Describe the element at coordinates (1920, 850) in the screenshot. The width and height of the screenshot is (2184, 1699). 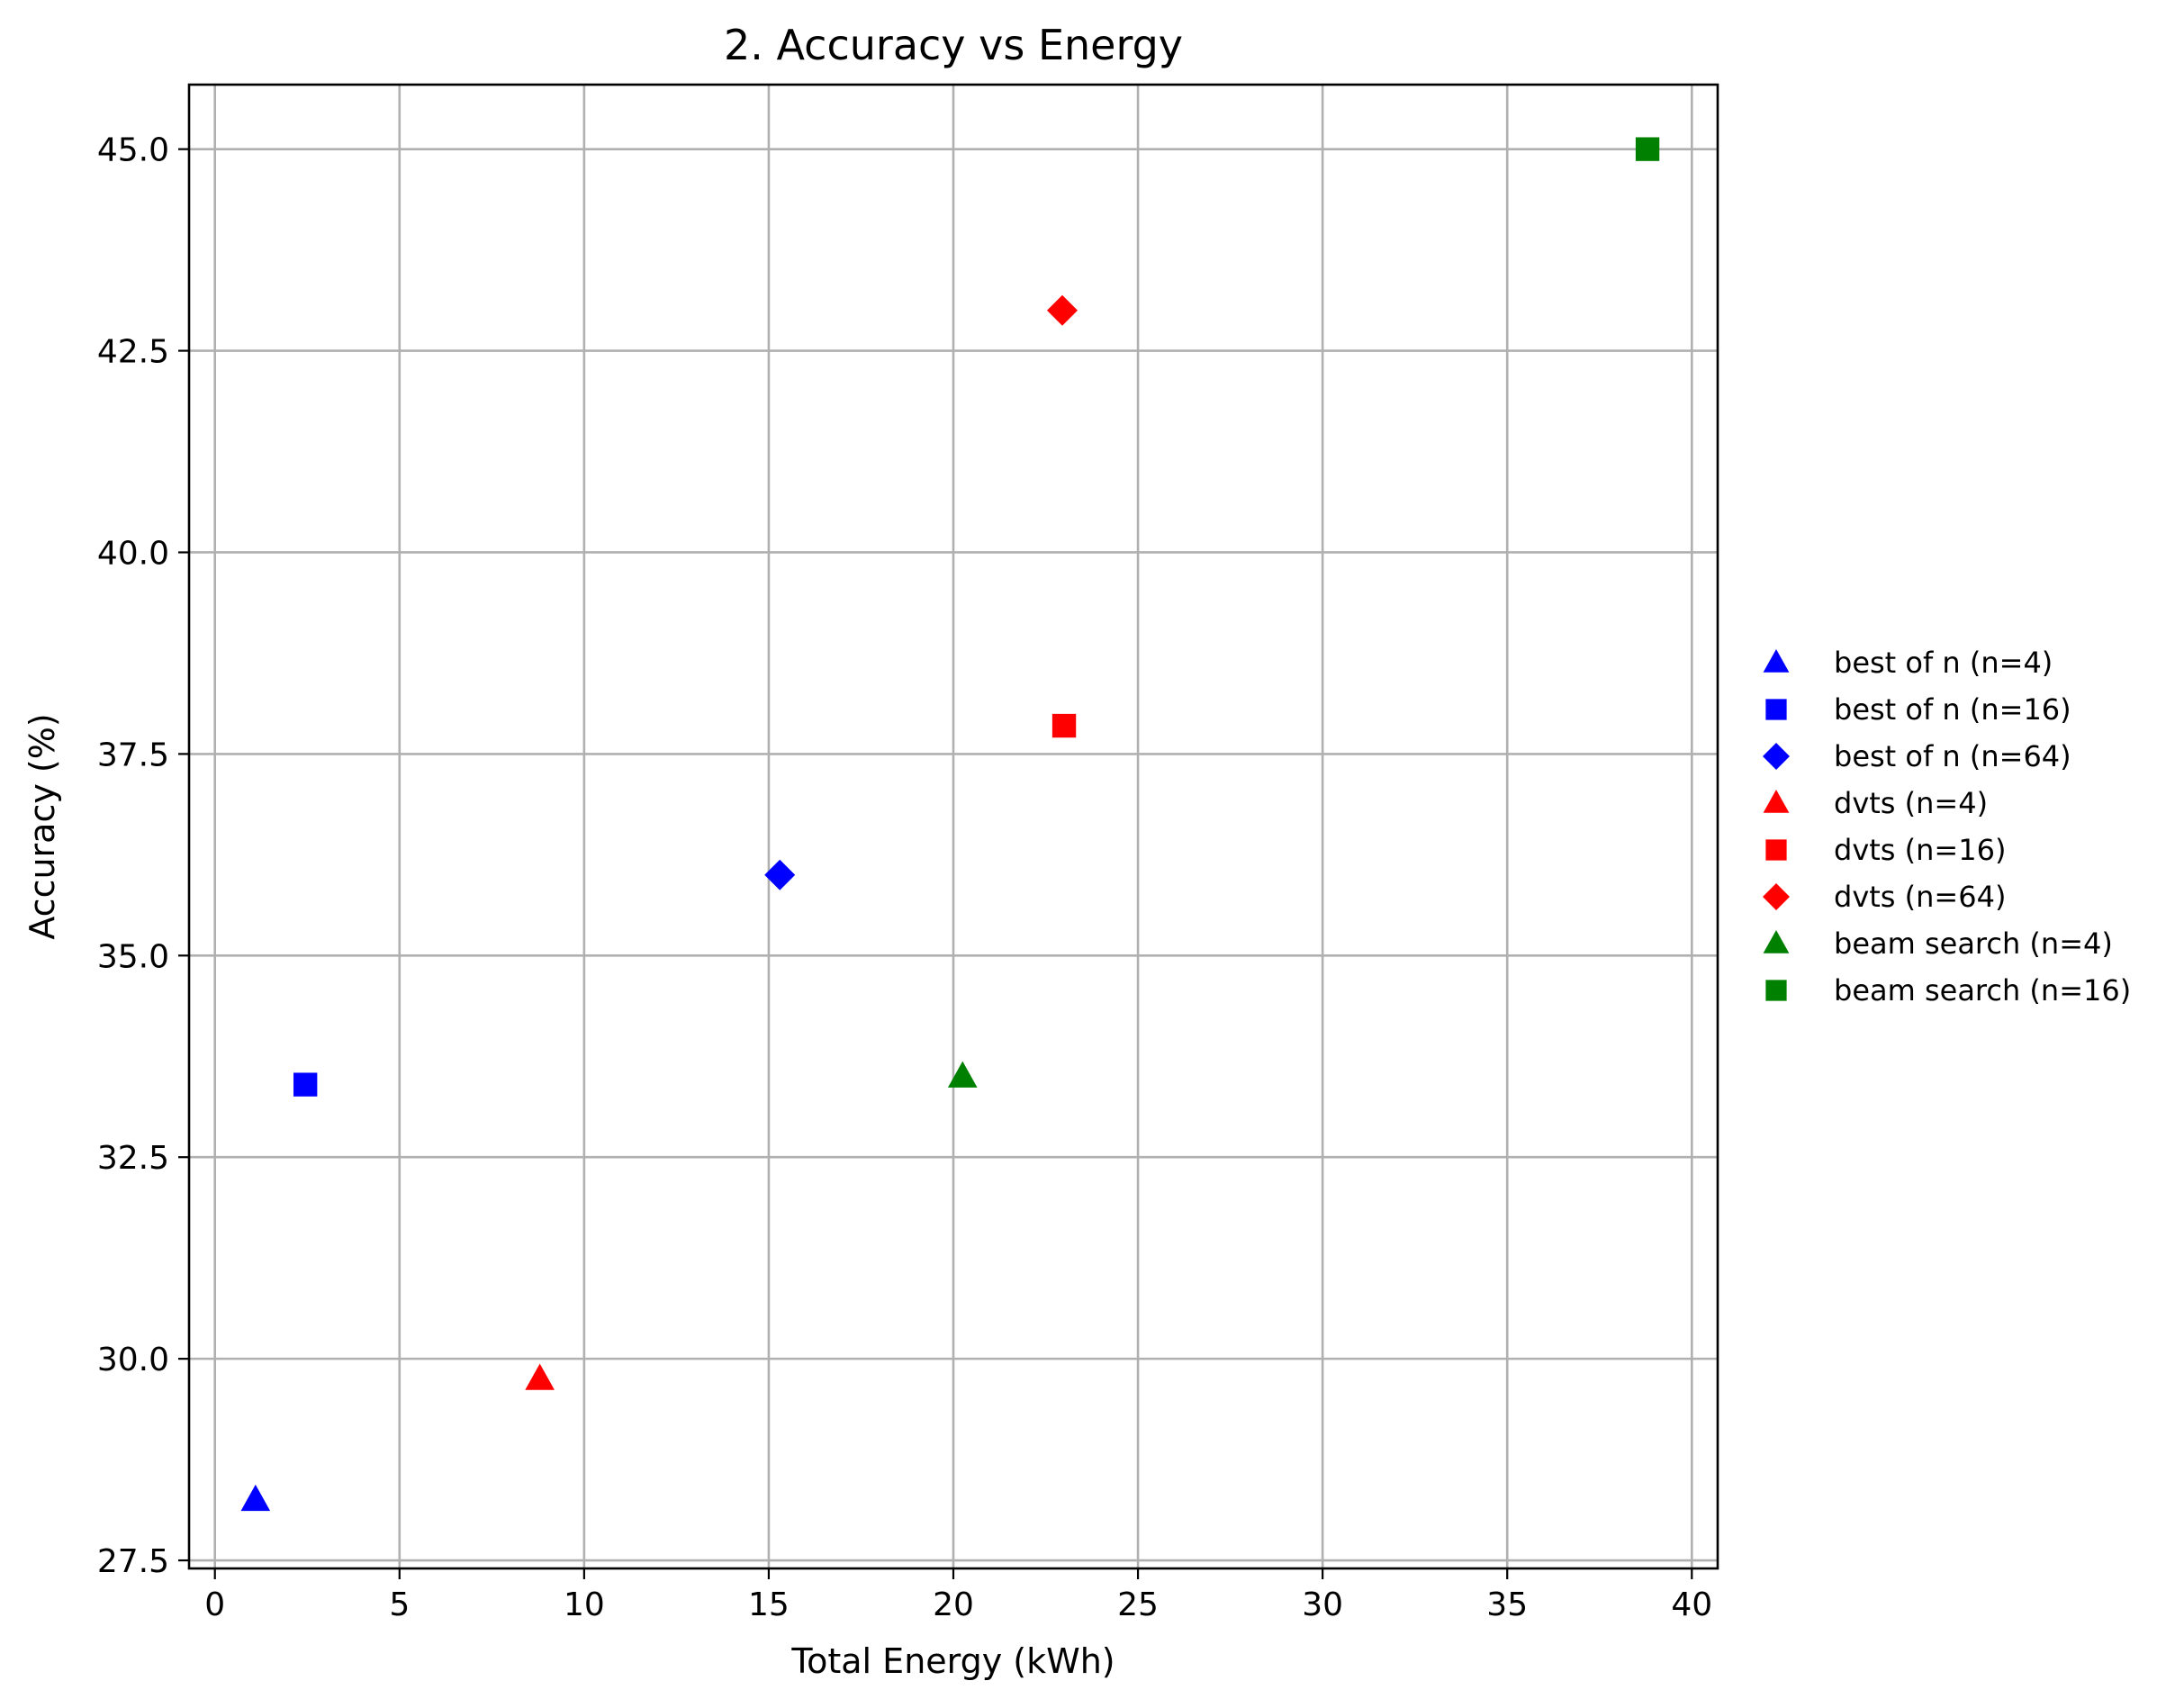
I see `legend-label: dvts (n=16)` at that location.